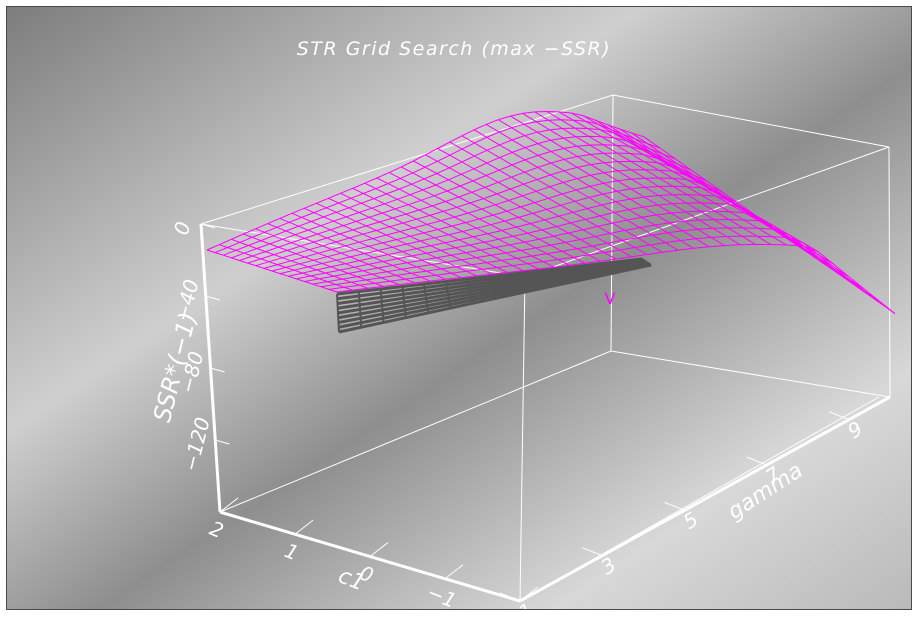  I want to click on x-tick-label: −2, so click(516, 606).